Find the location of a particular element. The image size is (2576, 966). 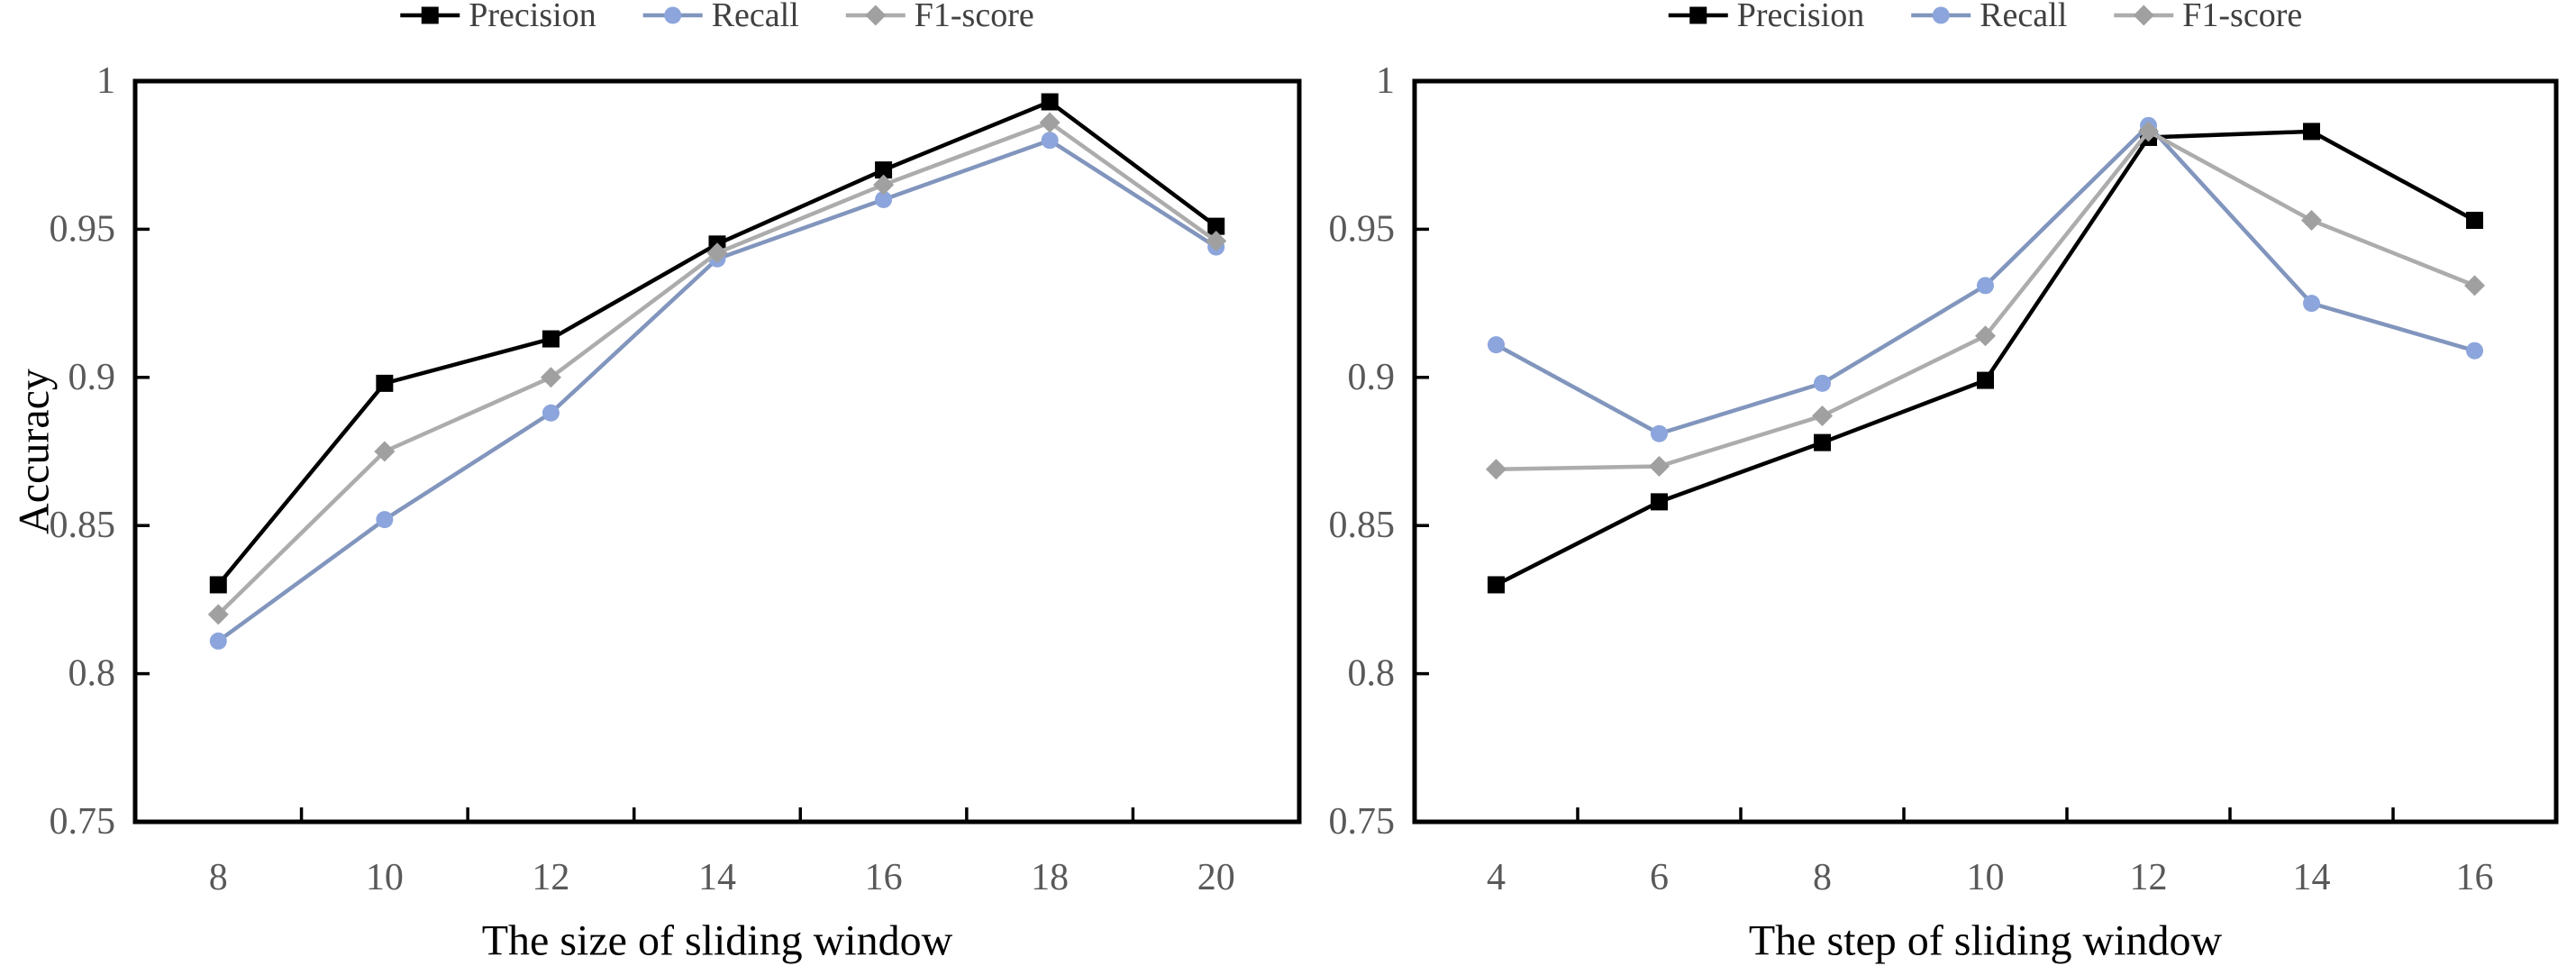

y-tick-label: 0.85 is located at coordinates (83, 525).